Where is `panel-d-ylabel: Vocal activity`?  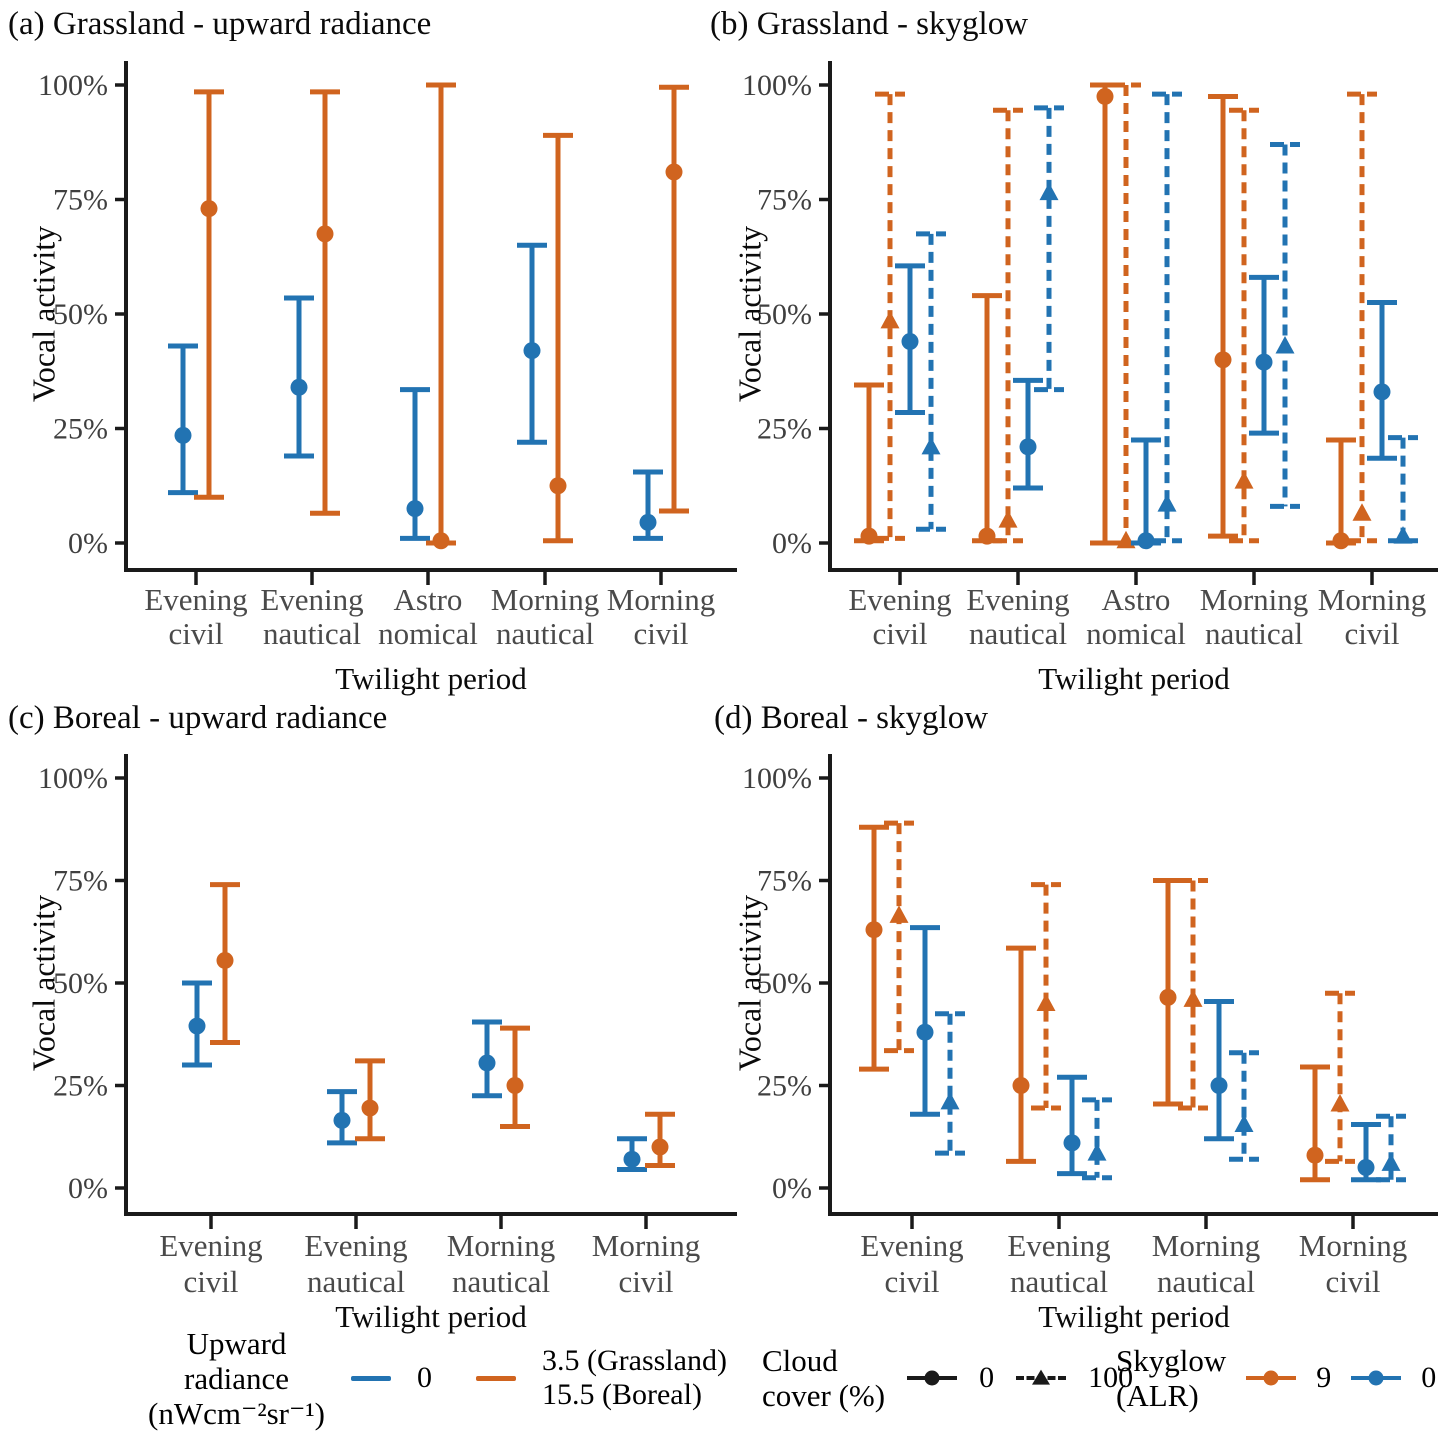
panel-d-ylabel: Vocal activity is located at coordinates (749, 983).